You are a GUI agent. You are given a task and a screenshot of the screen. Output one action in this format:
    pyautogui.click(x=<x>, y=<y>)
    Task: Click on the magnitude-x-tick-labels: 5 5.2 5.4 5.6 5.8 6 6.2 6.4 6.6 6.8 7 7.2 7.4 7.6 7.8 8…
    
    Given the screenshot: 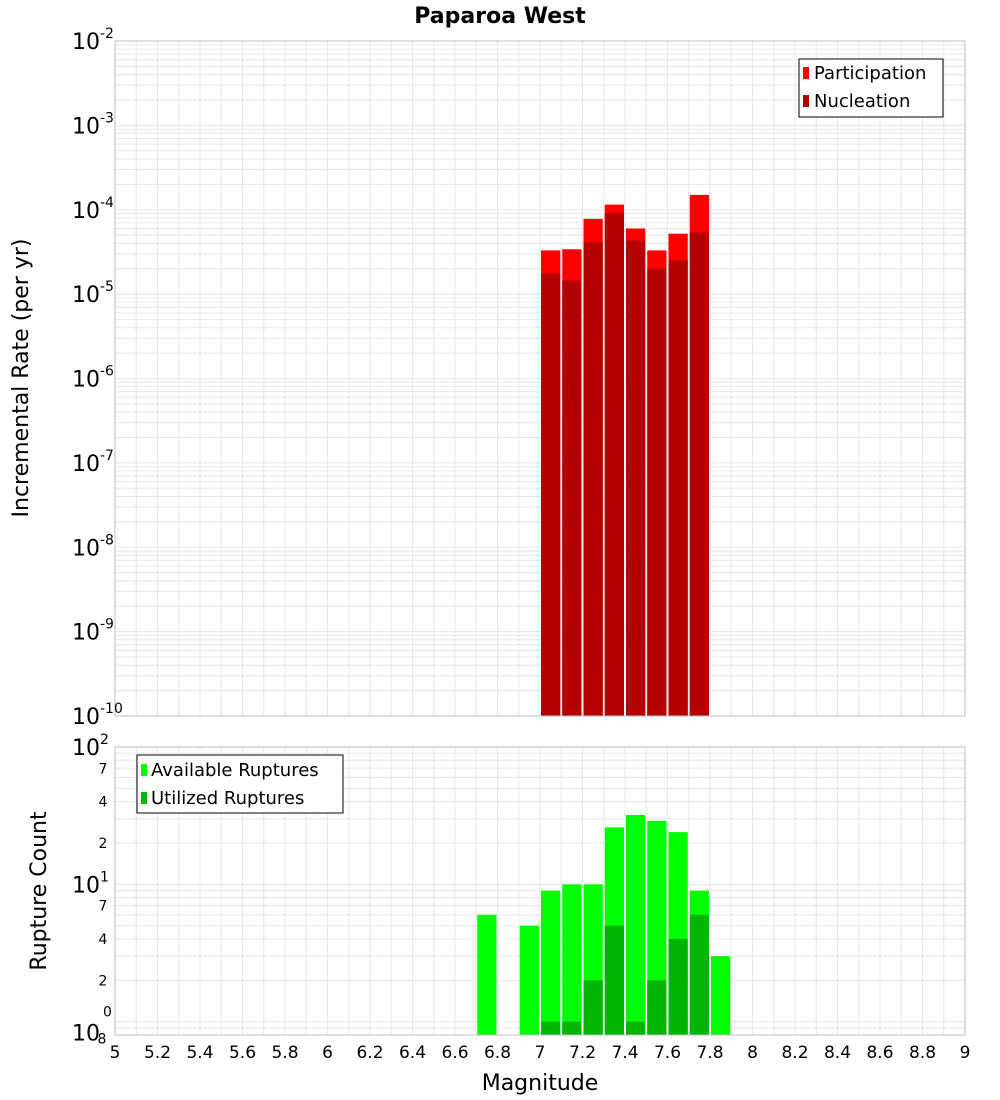 What is the action you would take?
    pyautogui.click(x=540, y=1053)
    